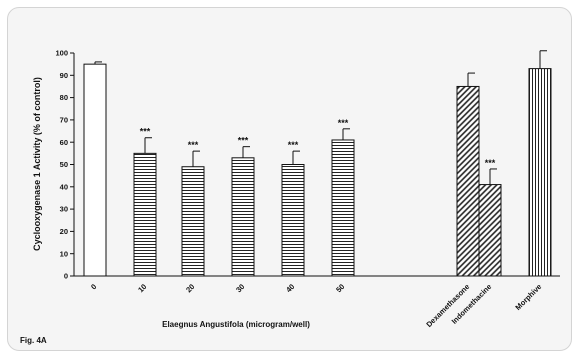 The width and height of the screenshot is (579, 360). What do you see at coordinates (64, 75) in the screenshot?
I see `y-tick-label: 90` at bounding box center [64, 75].